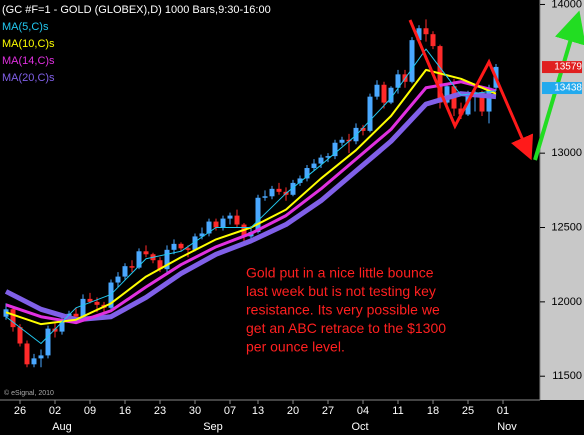 This screenshot has width=584, height=435. I want to click on y-tick-label: 12500, so click(566, 227).